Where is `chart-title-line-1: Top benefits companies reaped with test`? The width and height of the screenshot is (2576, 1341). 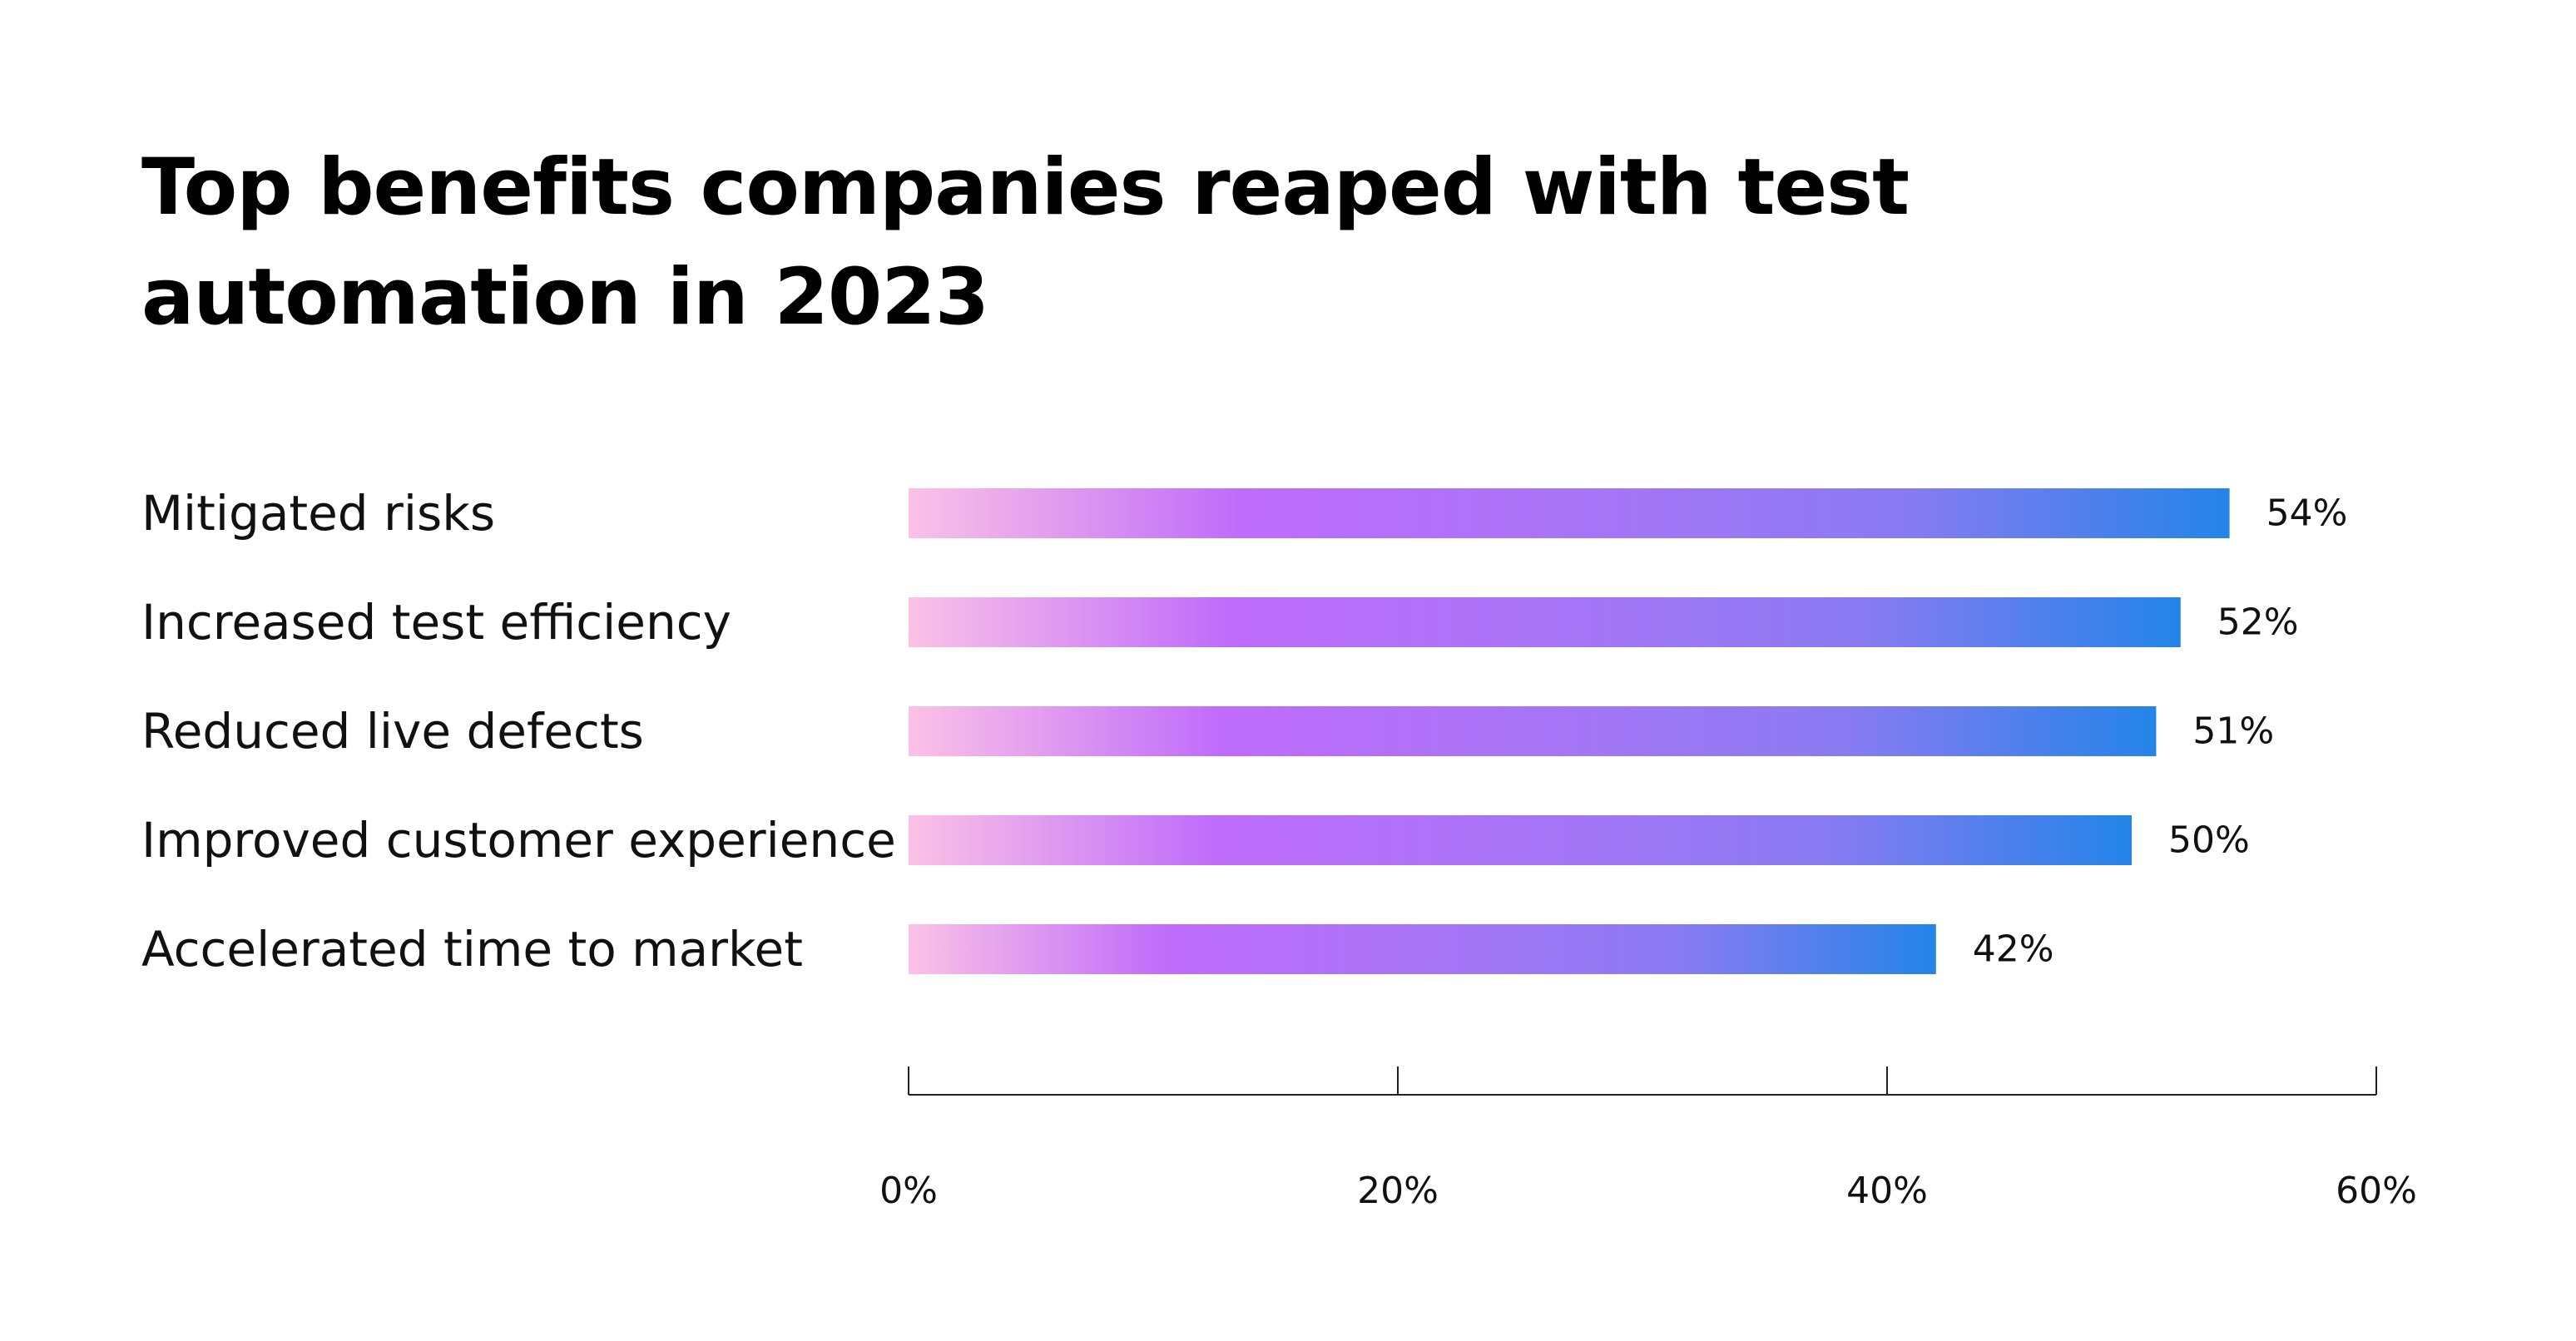
chart-title-line-1: Top benefits companies reaped with test is located at coordinates (1025, 187).